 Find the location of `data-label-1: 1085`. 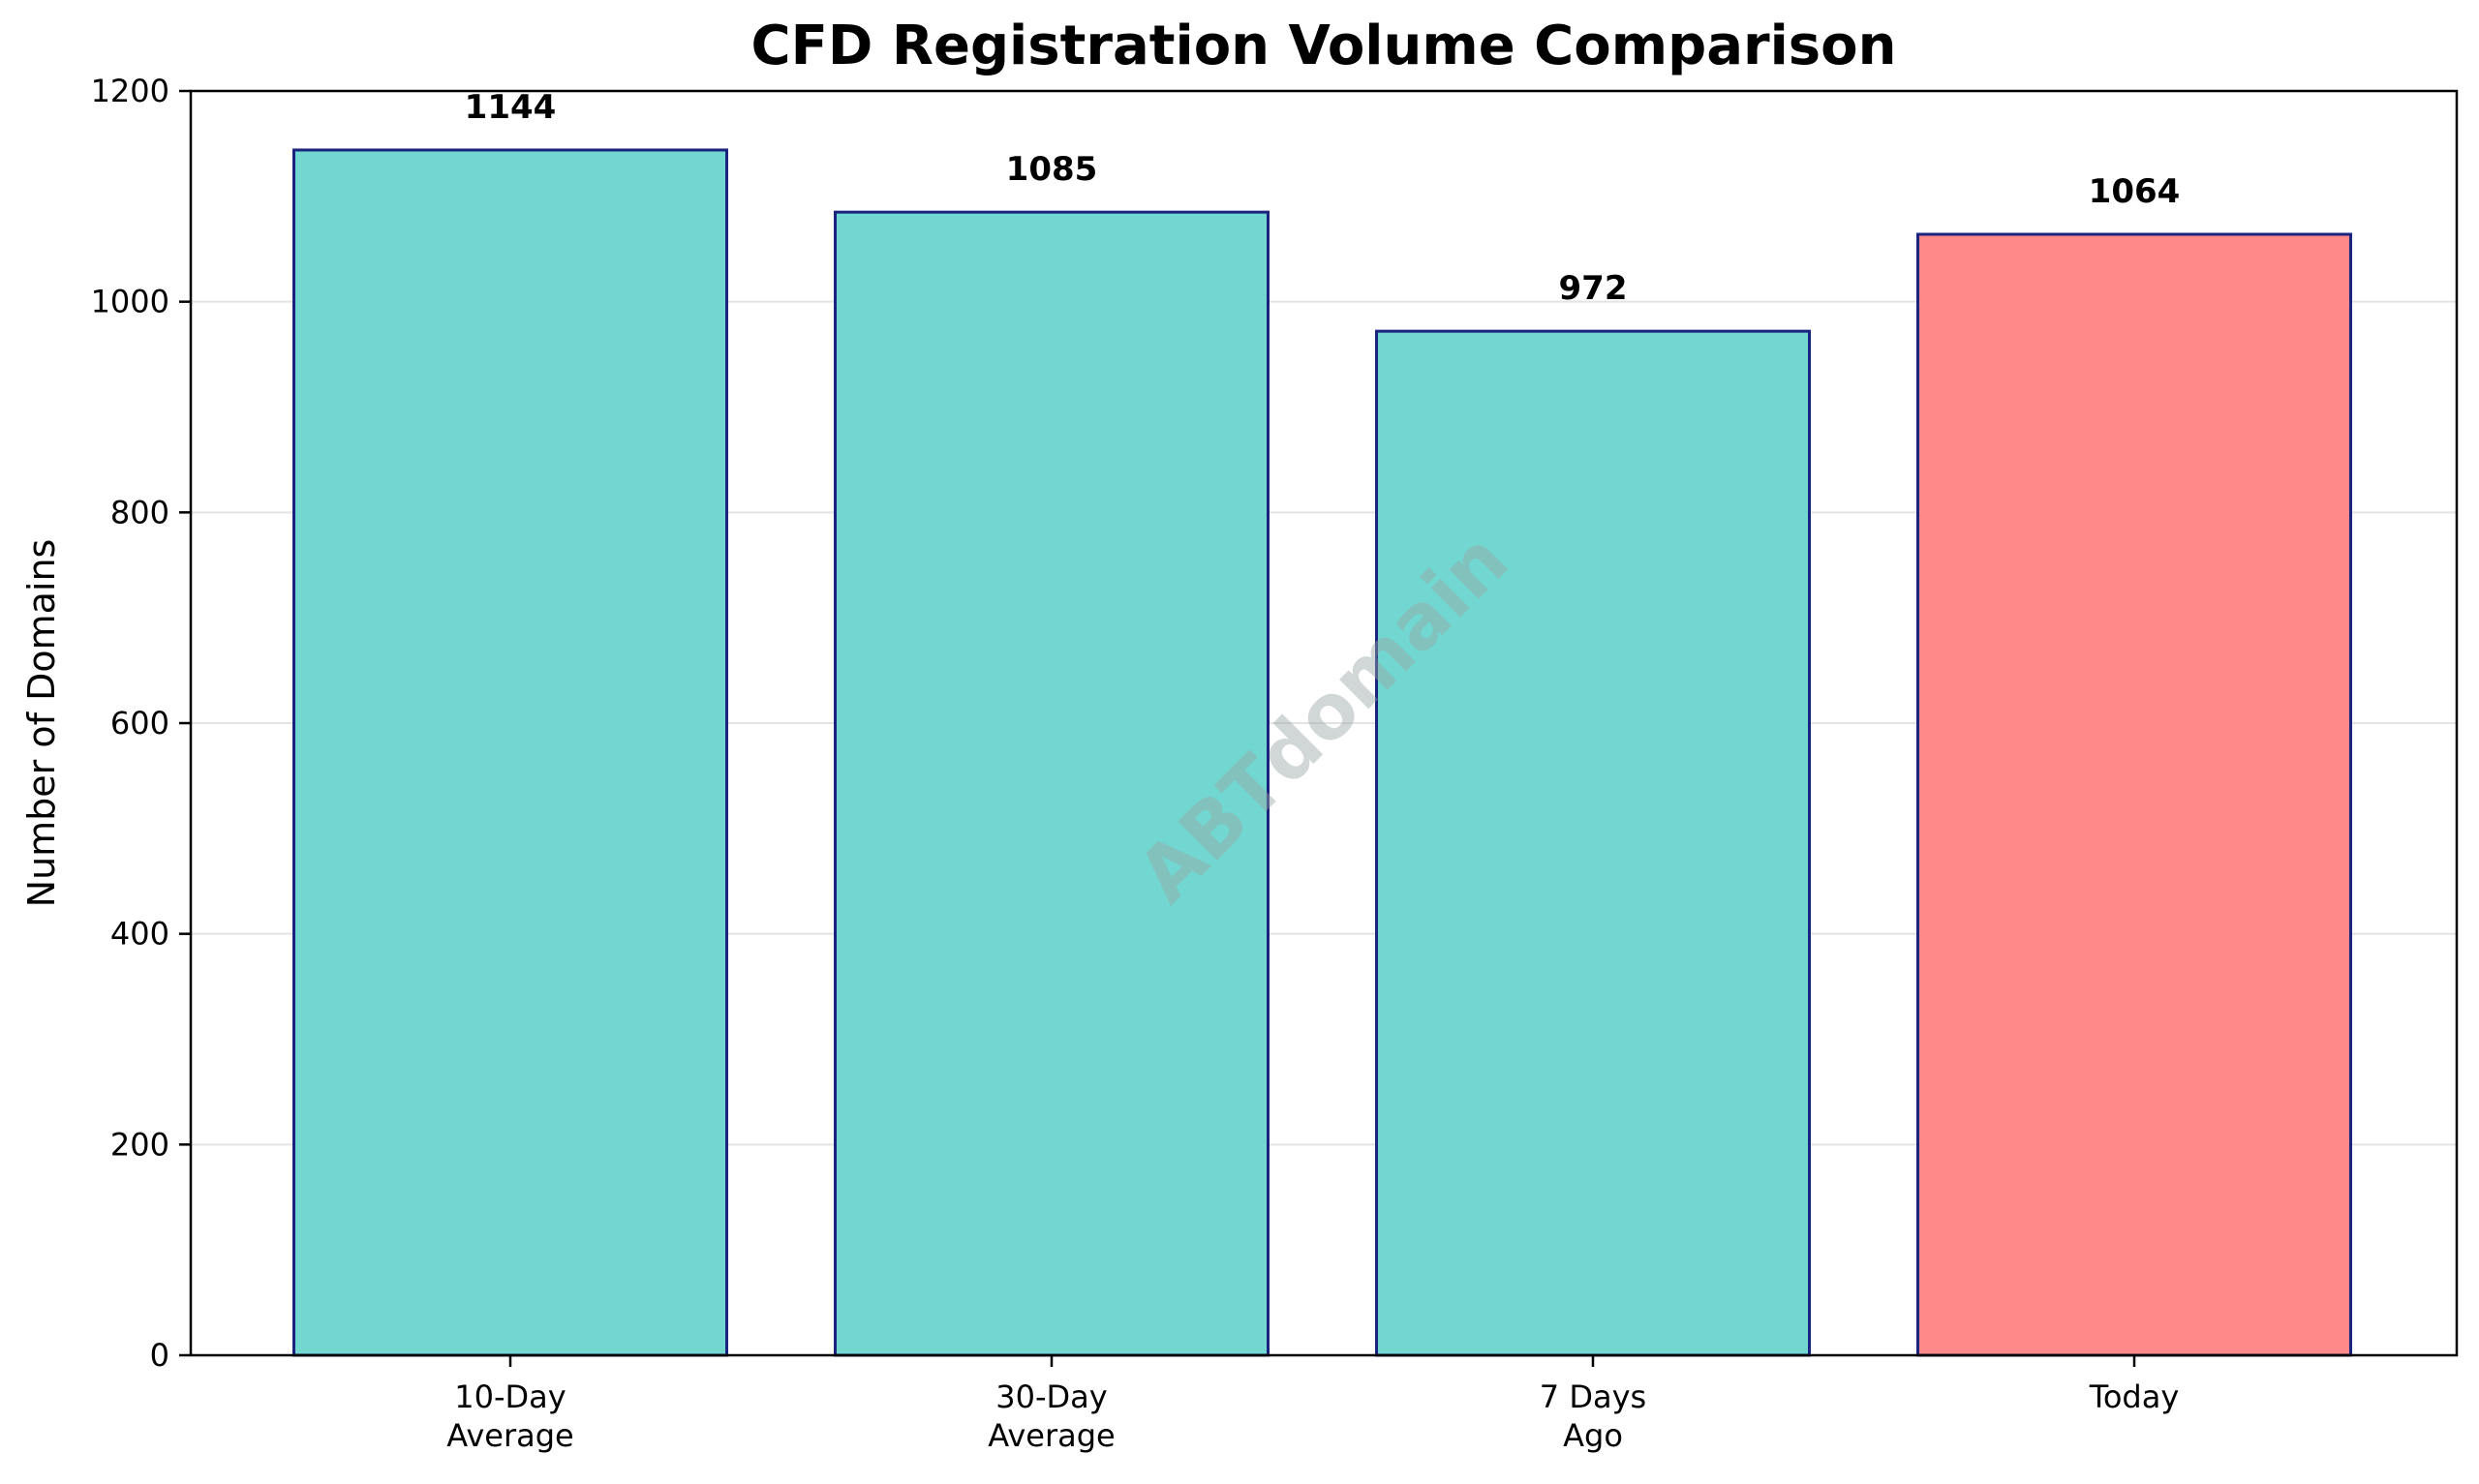

data-label-1: 1085 is located at coordinates (1052, 169).